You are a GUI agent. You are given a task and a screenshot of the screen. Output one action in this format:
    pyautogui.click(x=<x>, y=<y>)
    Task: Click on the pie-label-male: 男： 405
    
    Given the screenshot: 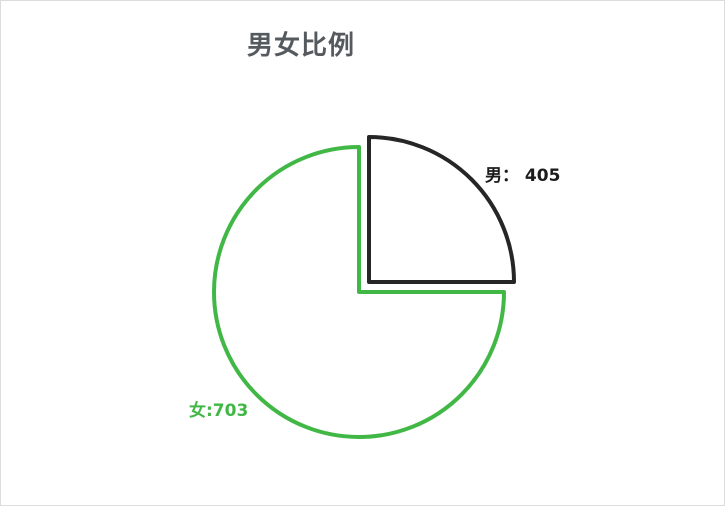 What is the action you would take?
    pyautogui.click(x=523, y=176)
    